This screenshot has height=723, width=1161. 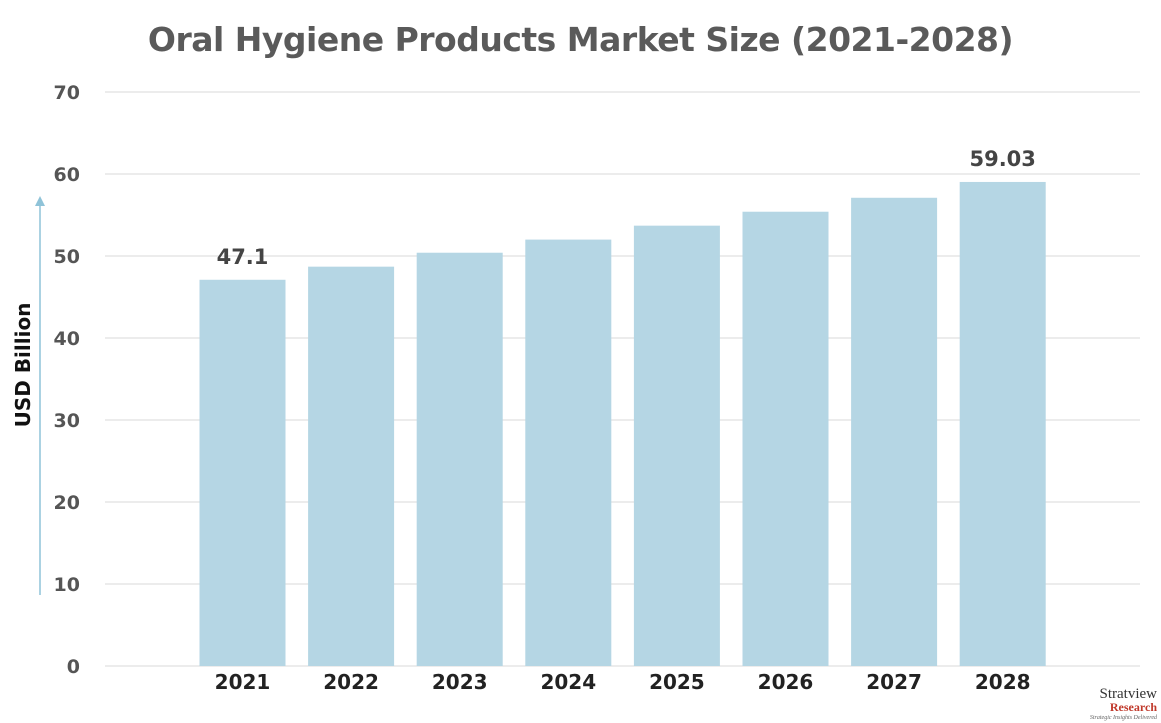 What do you see at coordinates (67, 503) in the screenshot?
I see `y-tick-label: 20` at bounding box center [67, 503].